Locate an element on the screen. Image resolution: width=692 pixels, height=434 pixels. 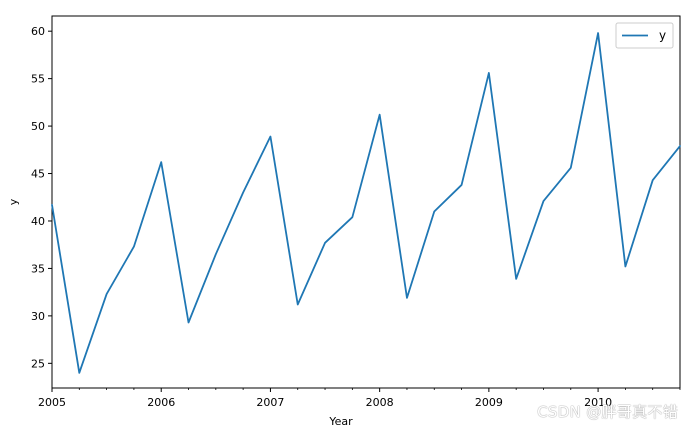
y-tick-label: 60 is located at coordinates (38, 31).